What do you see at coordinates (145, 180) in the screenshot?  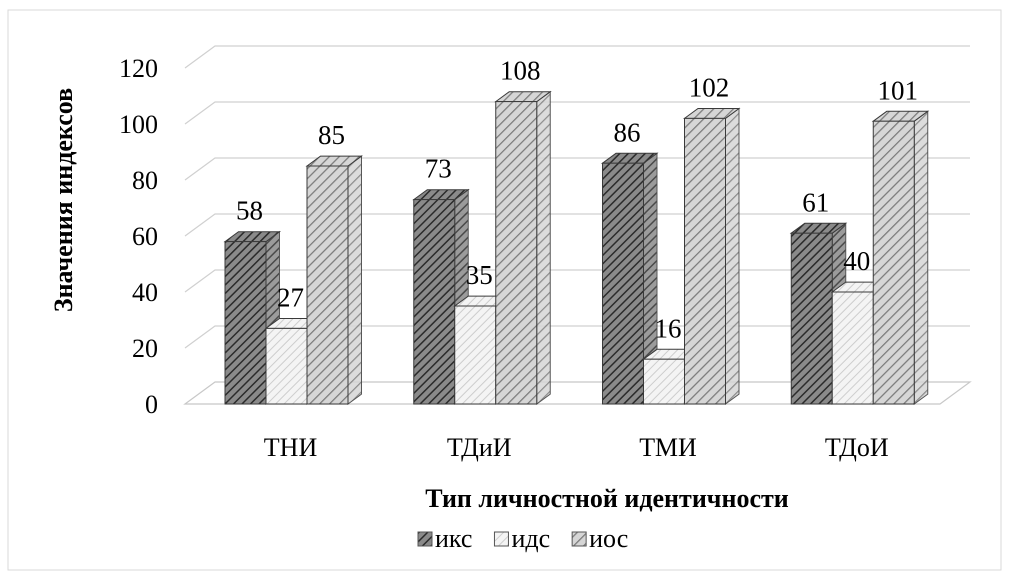 I see `y-tick-label: 80` at bounding box center [145, 180].